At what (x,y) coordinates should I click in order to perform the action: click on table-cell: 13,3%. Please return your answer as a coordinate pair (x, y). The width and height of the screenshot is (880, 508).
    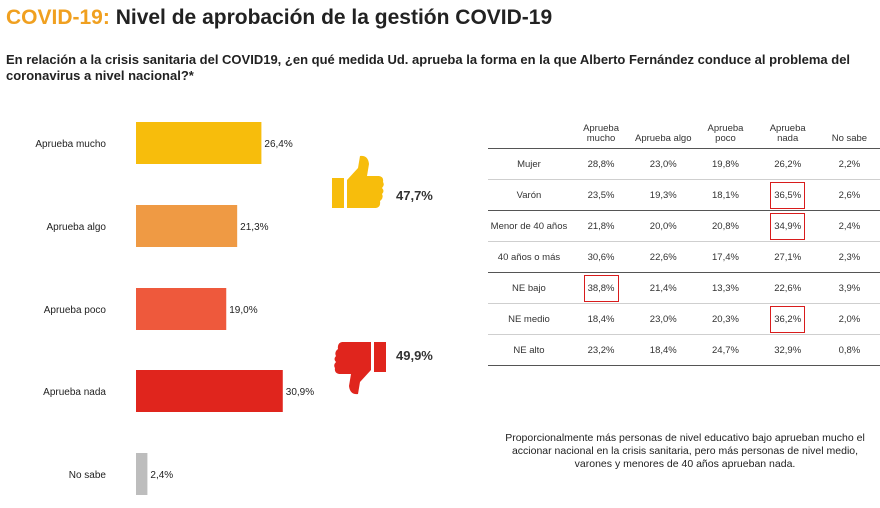
    Looking at the image, I should click on (725, 288).